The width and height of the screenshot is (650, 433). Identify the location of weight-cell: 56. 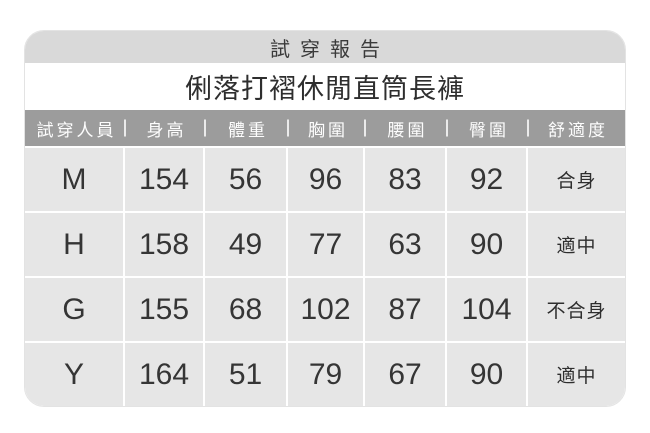
(246, 178).